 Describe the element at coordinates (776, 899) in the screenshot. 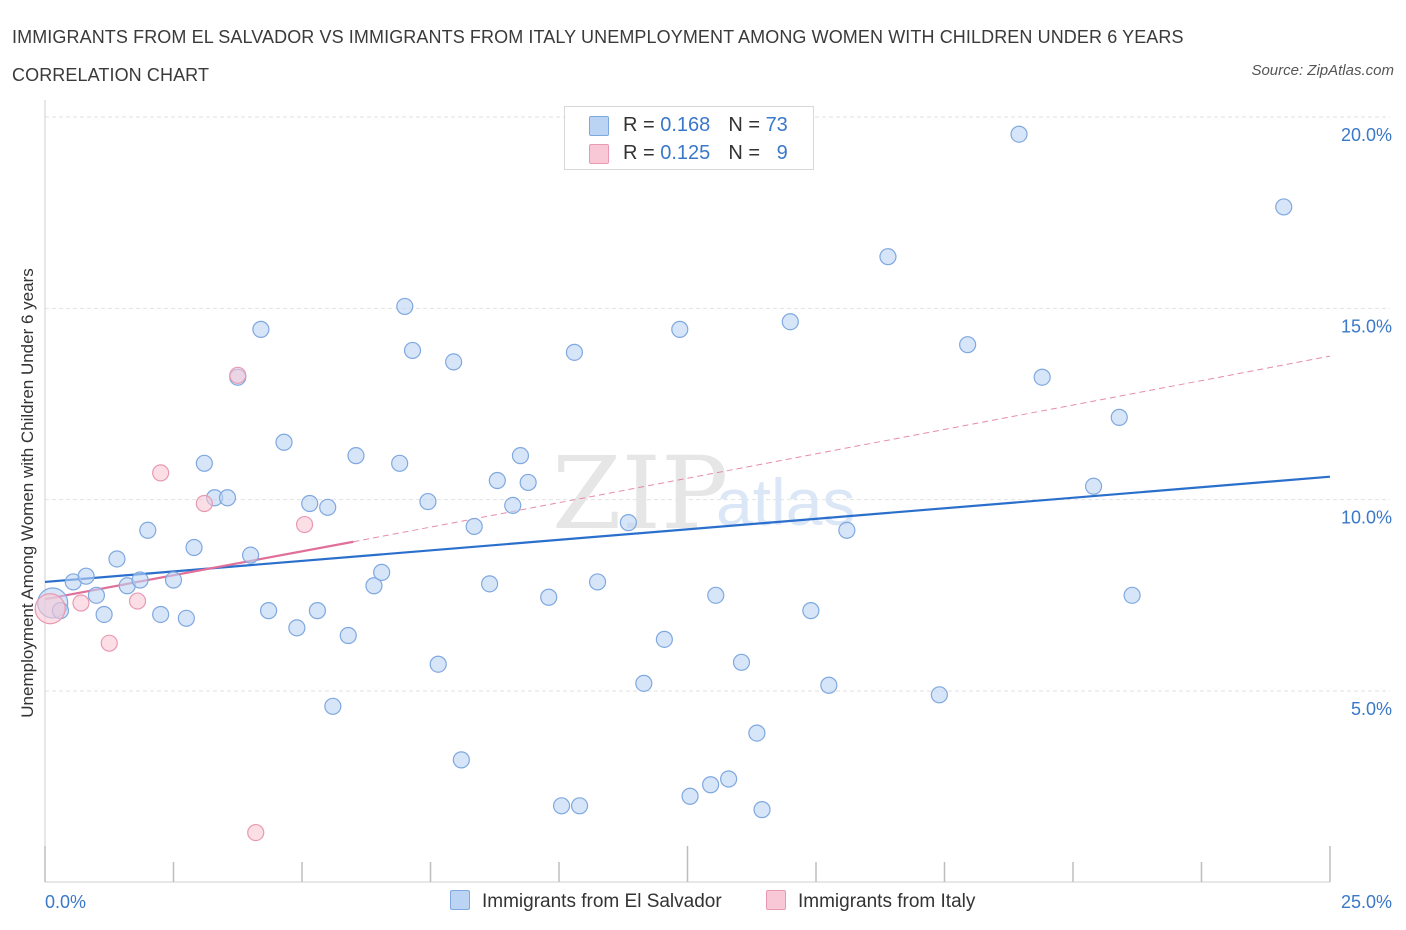

I see `italy-swatch` at that location.